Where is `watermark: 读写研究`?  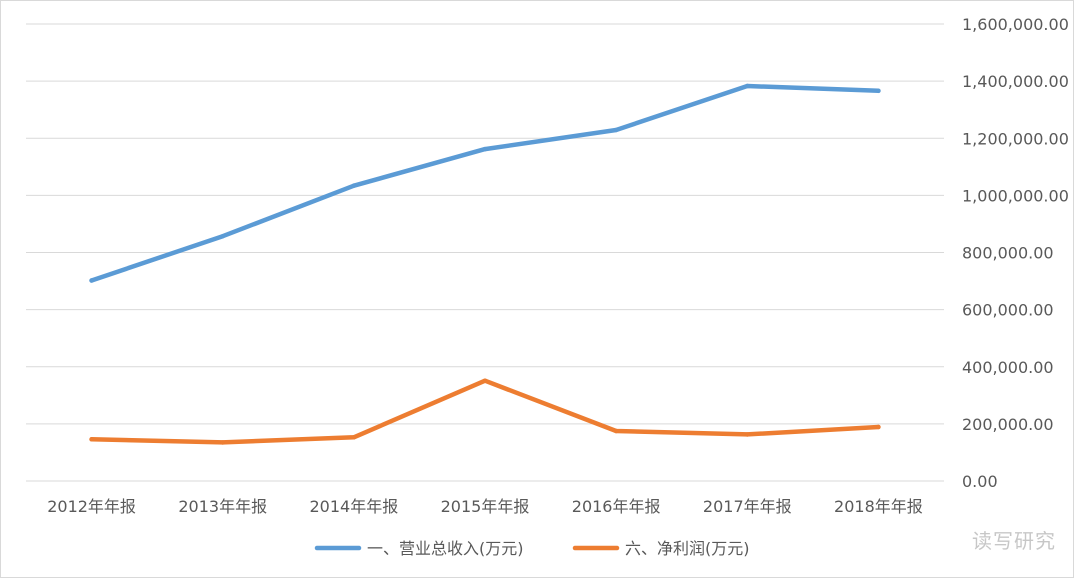 watermark: 读写研究 is located at coordinates (1014, 541).